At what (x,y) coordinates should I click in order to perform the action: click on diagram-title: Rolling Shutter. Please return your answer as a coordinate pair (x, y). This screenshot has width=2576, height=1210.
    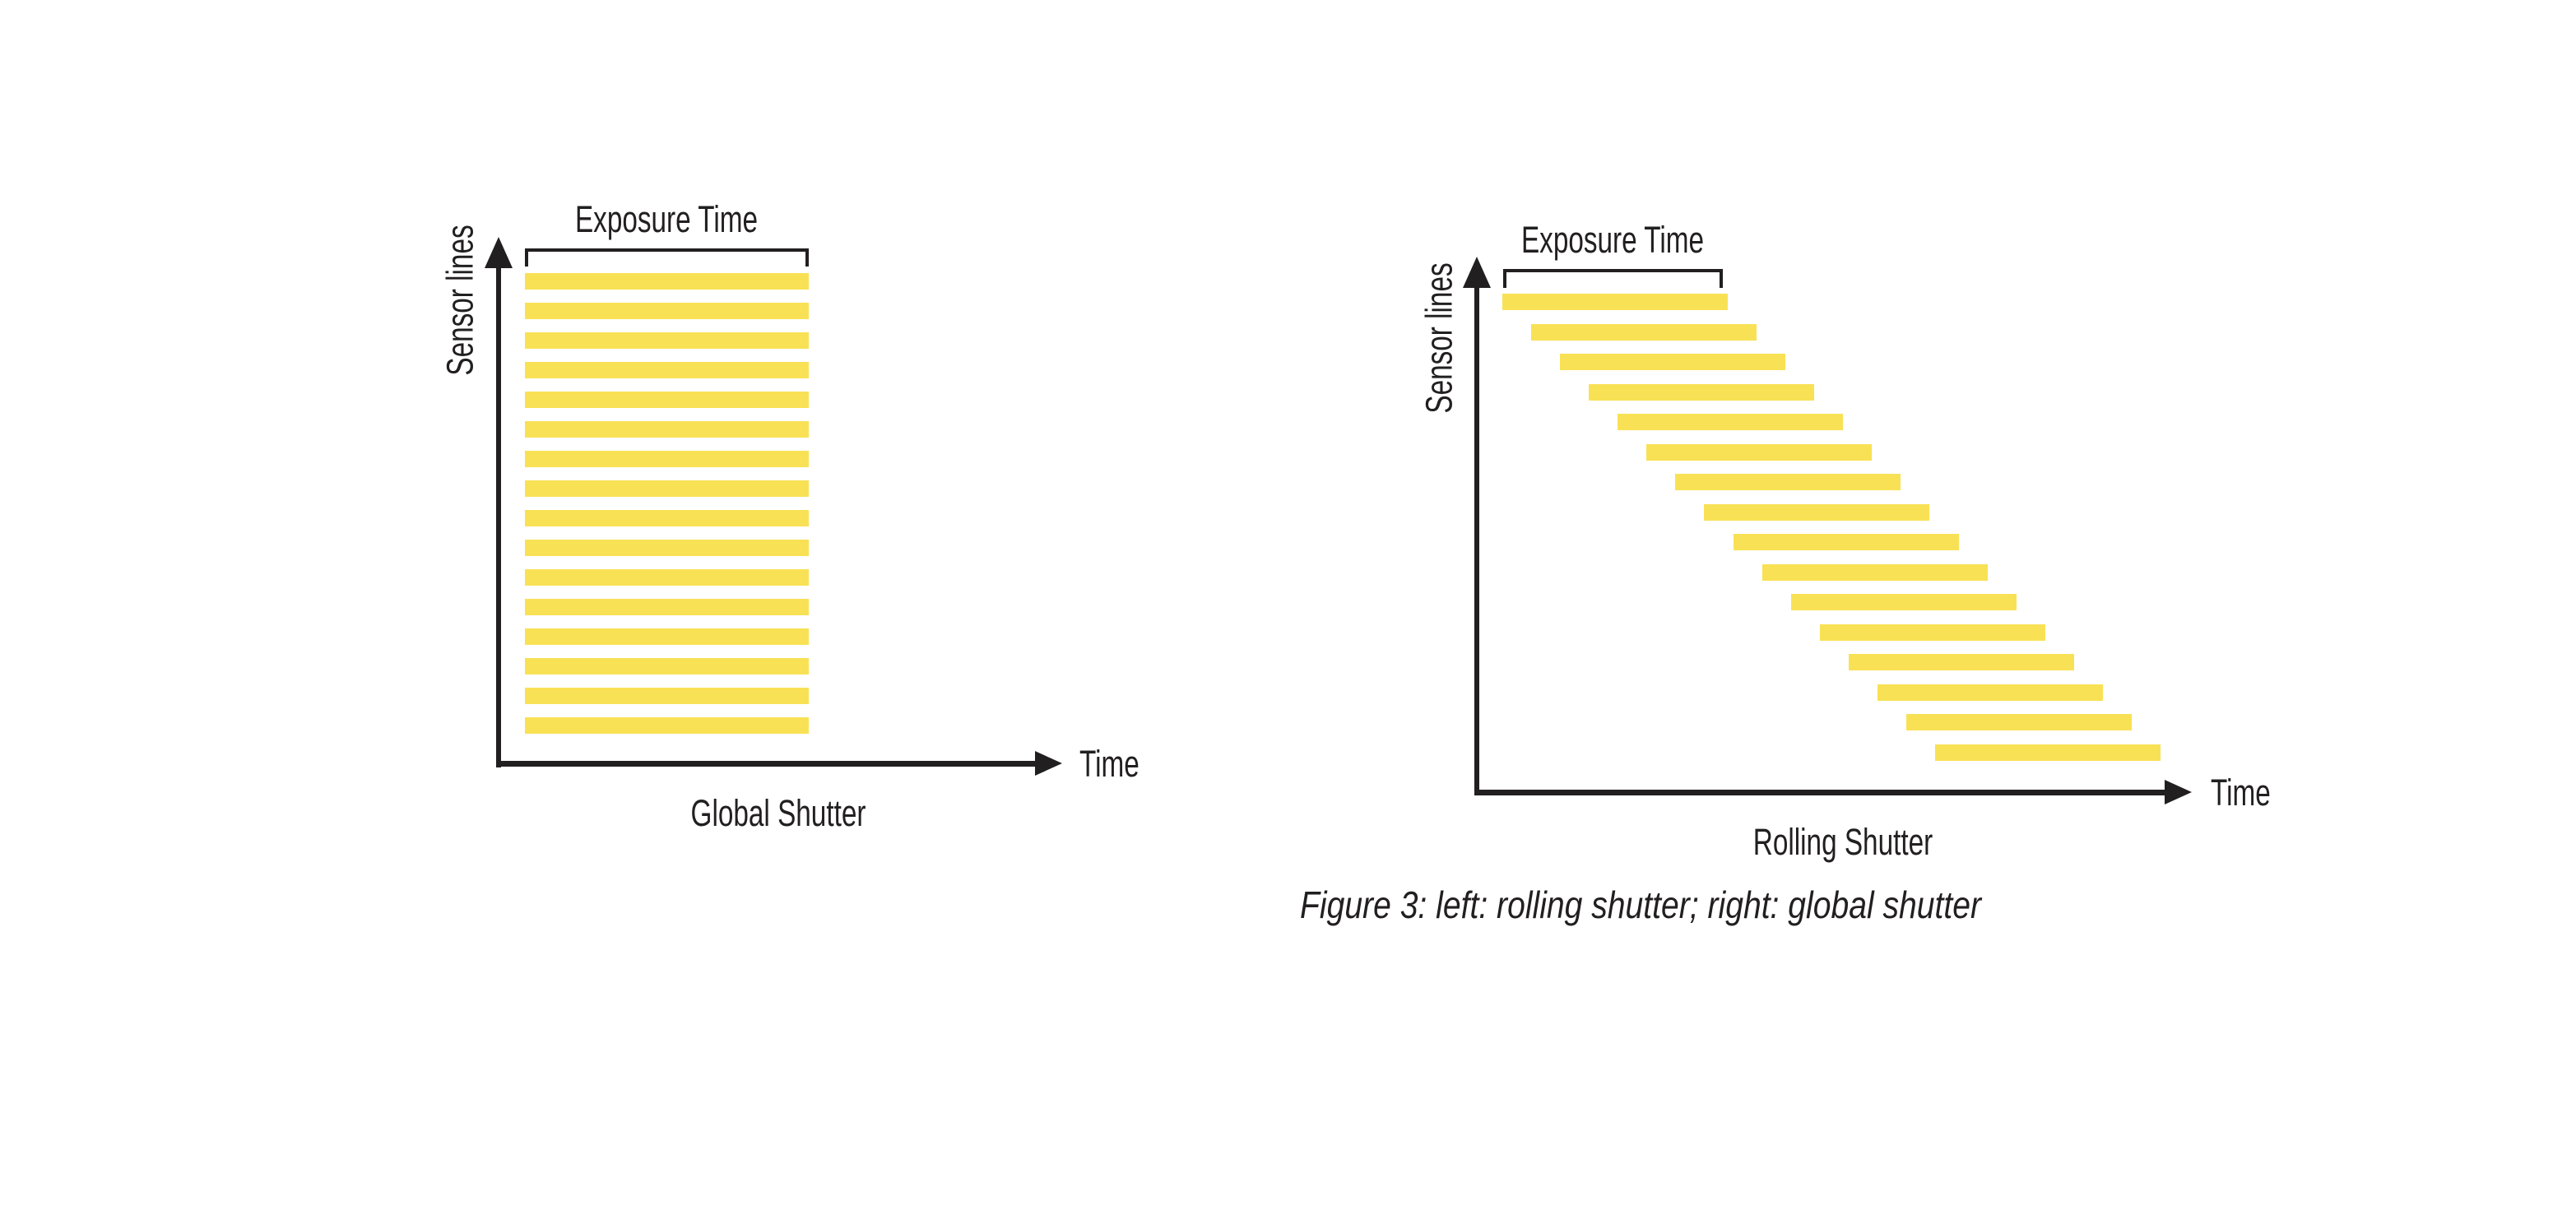
    Looking at the image, I should click on (1843, 842).